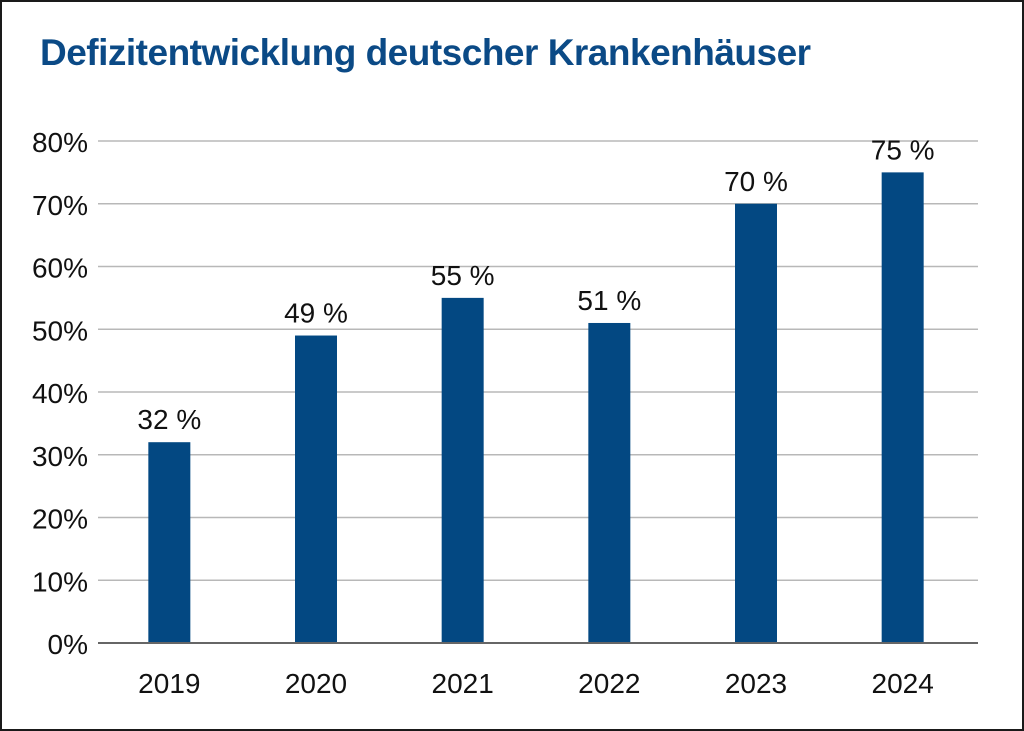 Image resolution: width=1024 pixels, height=731 pixels. What do you see at coordinates (60, 205) in the screenshot?
I see `y-tick-label: 70%` at bounding box center [60, 205].